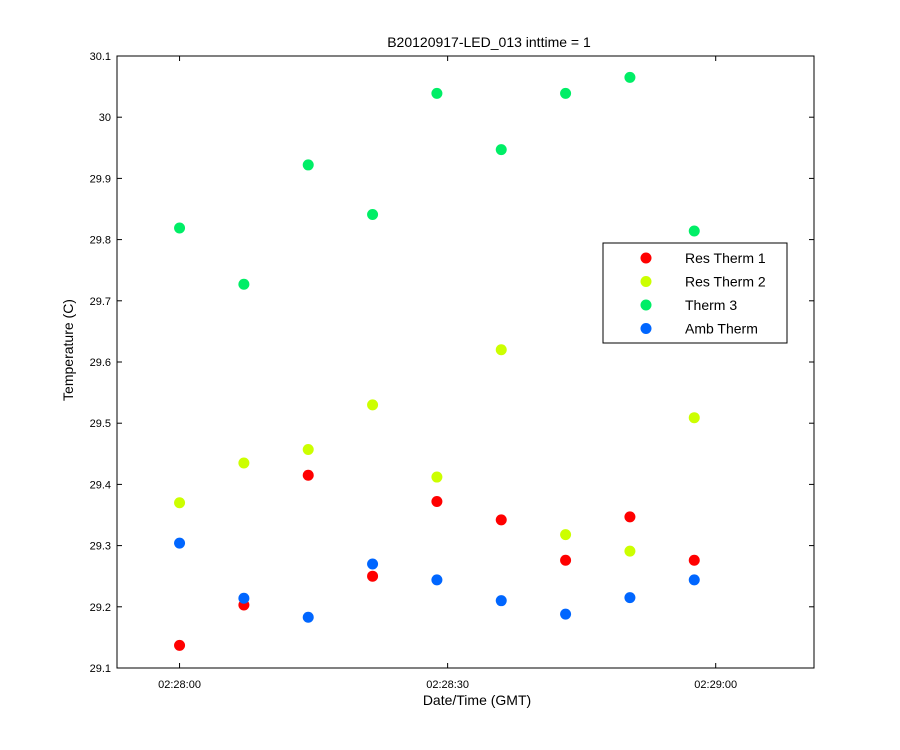  I want to click on y-tick-label: 29.7, so click(100, 302).